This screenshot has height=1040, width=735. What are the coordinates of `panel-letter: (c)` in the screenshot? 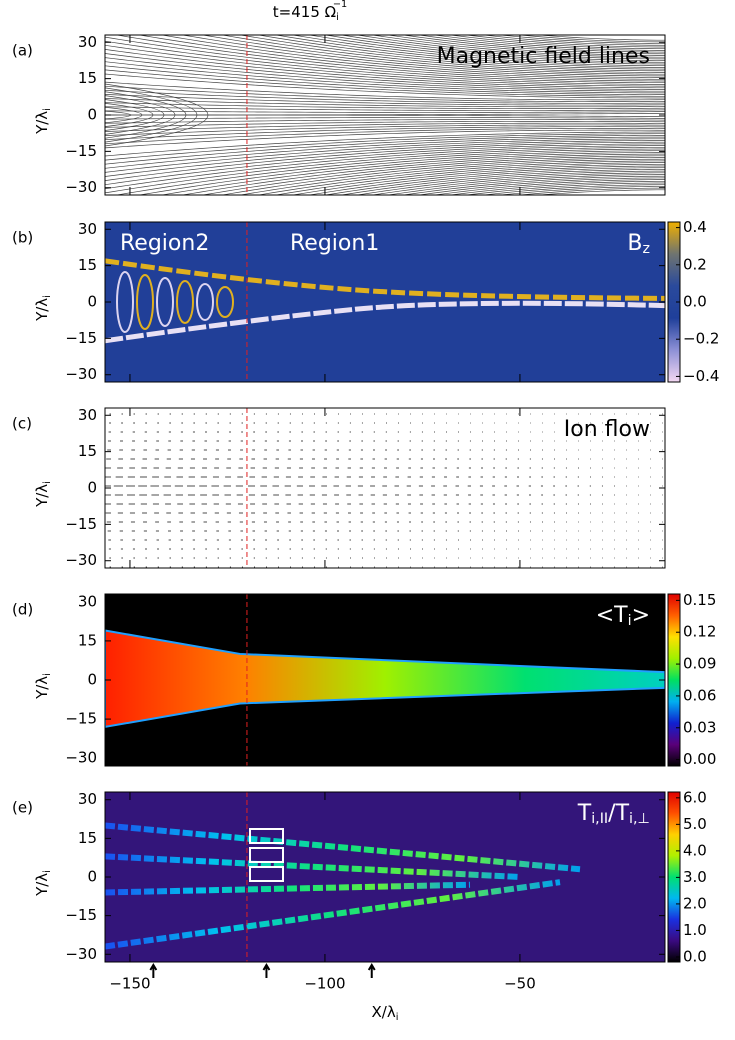 It's located at (22, 424).